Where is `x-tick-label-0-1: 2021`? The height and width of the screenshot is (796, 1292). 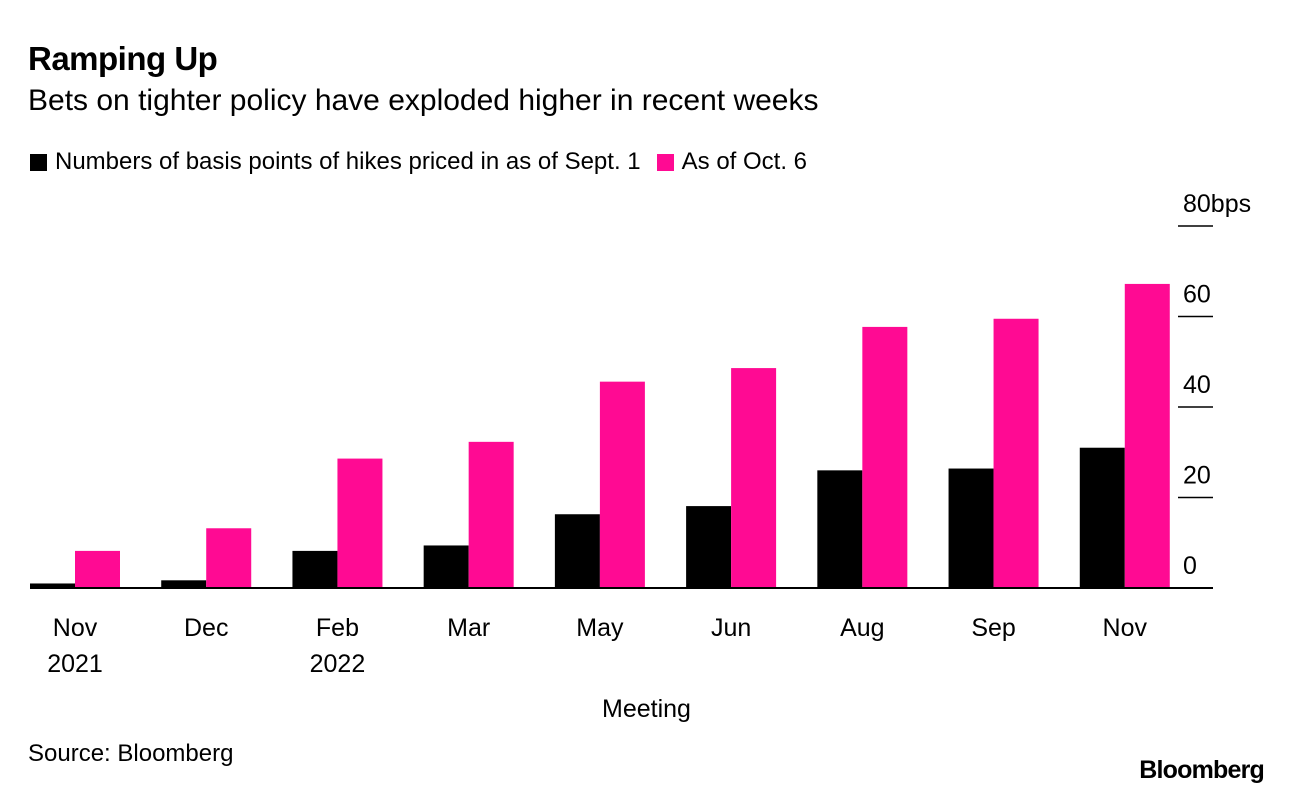 x-tick-label-0-1: 2021 is located at coordinates (75, 664).